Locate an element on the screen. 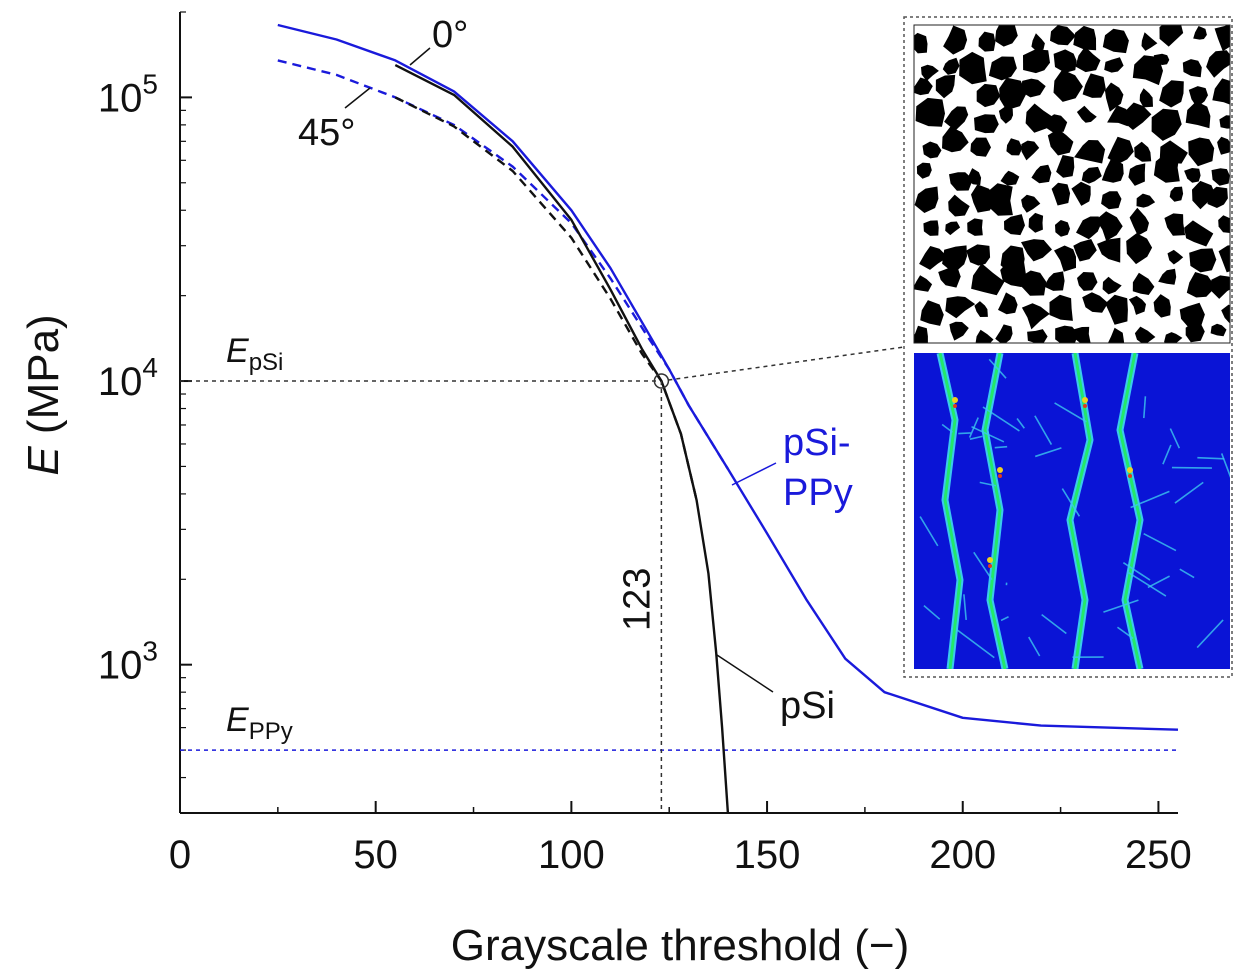 The width and height of the screenshot is (1235, 977). reference-labels: EpSi EPPy is located at coordinates (259, 538).